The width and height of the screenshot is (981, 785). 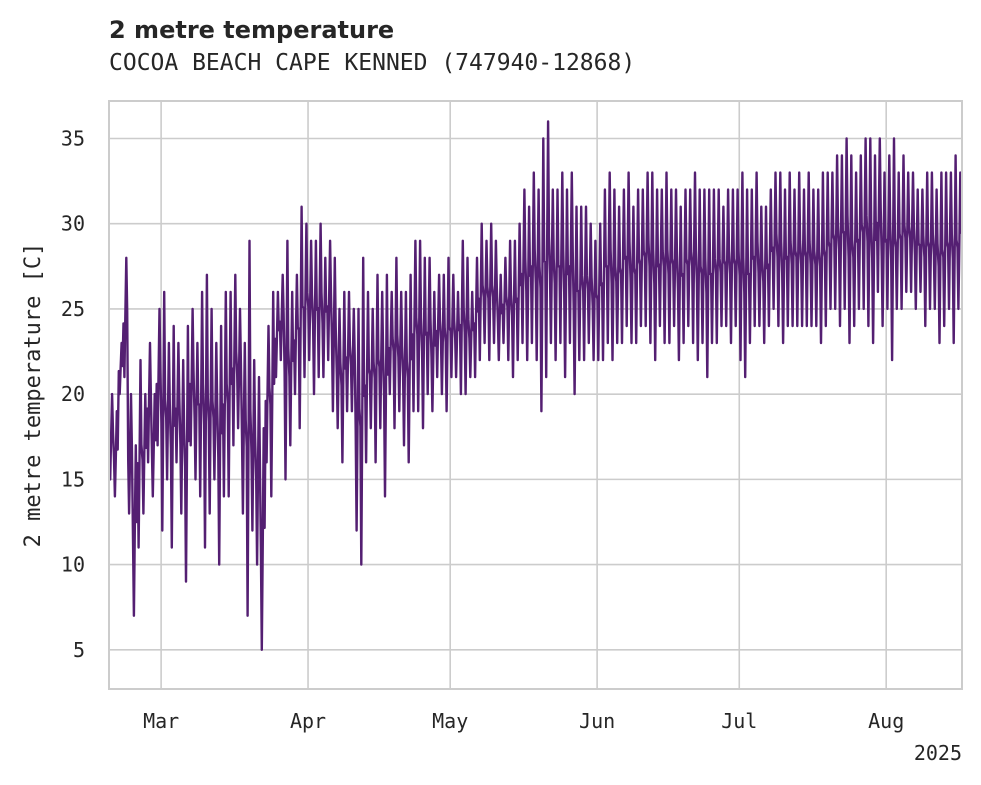 I want to click on y-tick-label: 15, so click(x=73, y=479).